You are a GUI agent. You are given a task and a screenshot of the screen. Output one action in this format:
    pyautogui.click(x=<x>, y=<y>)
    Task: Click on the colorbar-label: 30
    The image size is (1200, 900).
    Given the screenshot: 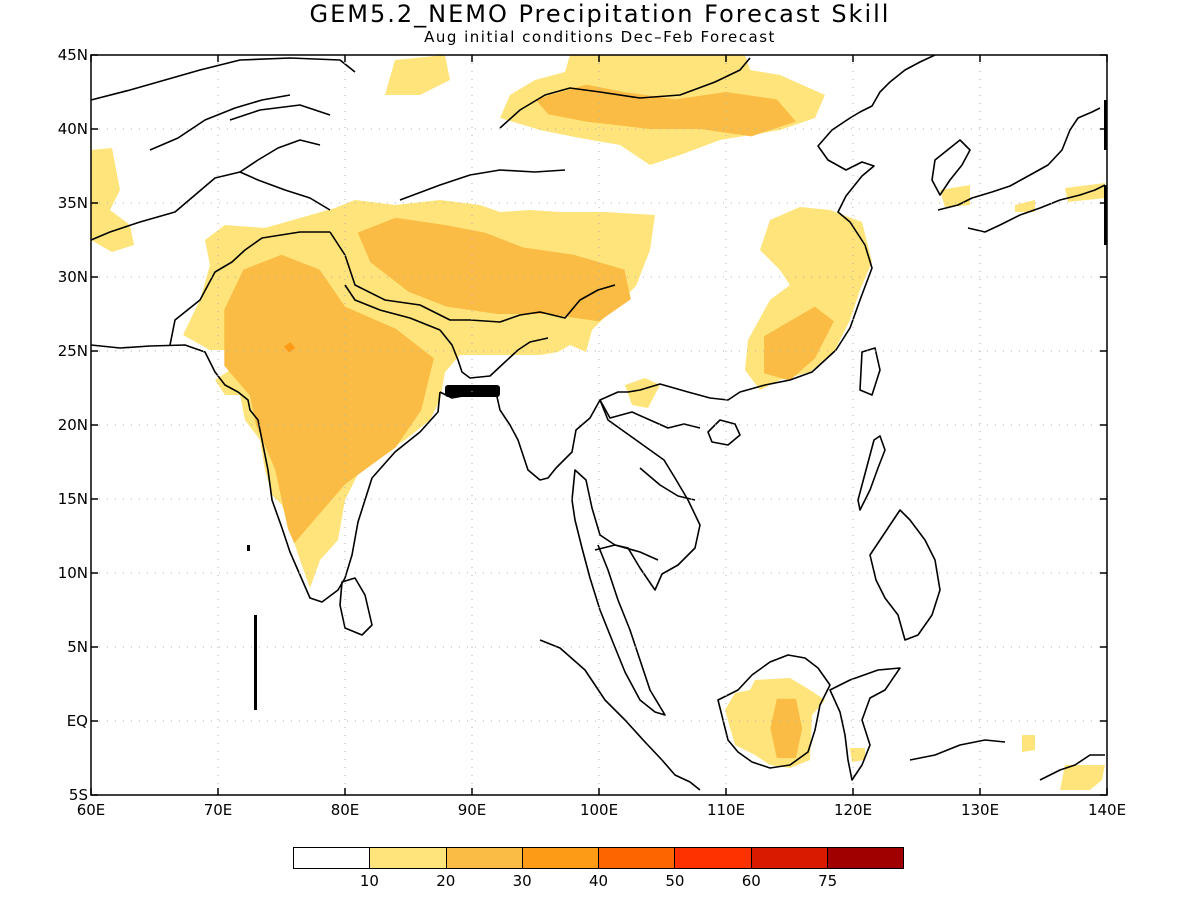 What is the action you would take?
    pyautogui.click(x=522, y=881)
    